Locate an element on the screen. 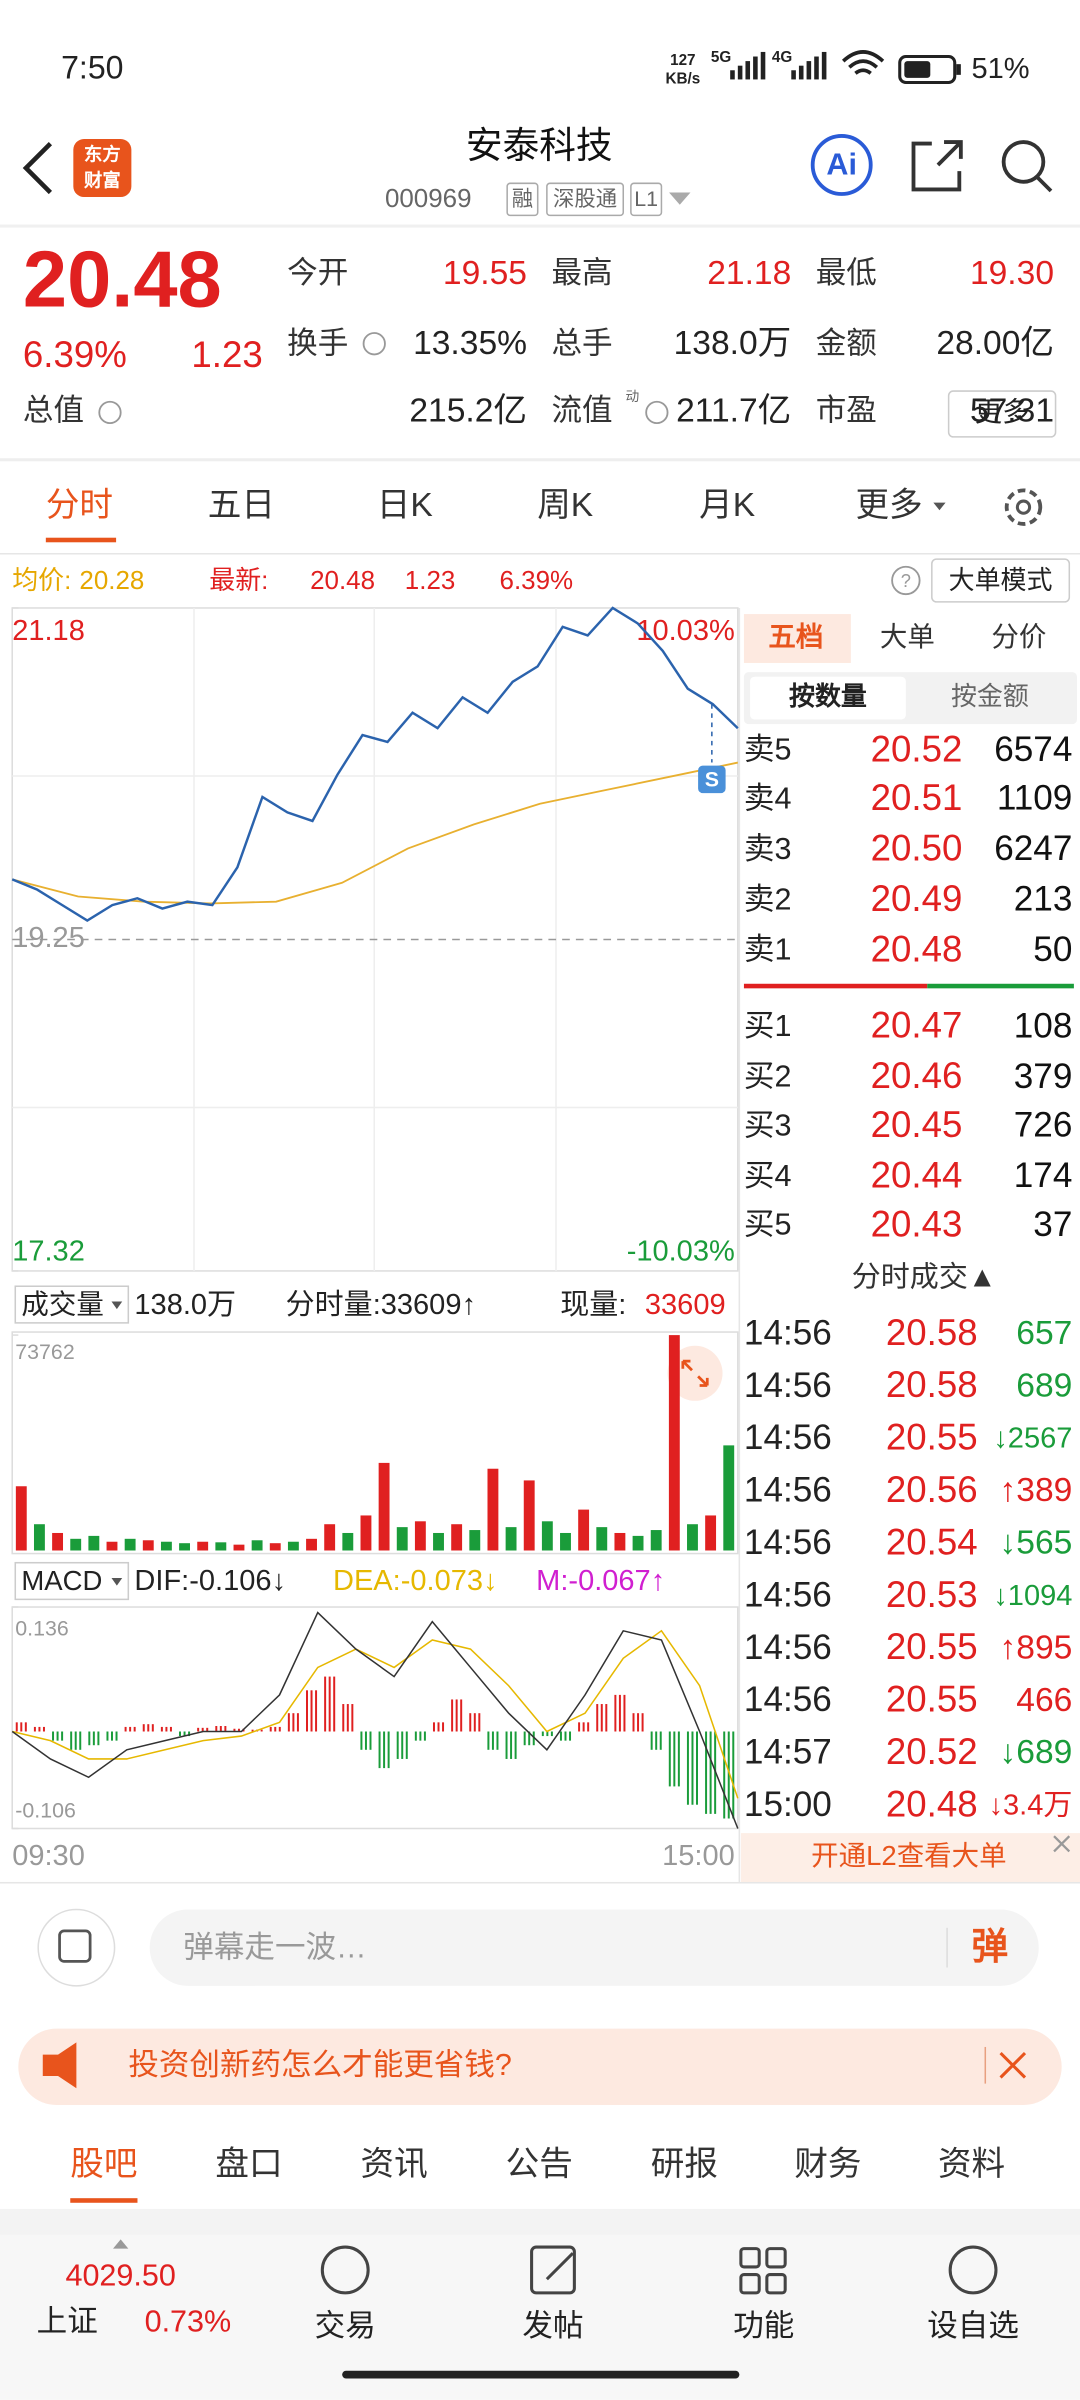  banner is located at coordinates (540, 2067).